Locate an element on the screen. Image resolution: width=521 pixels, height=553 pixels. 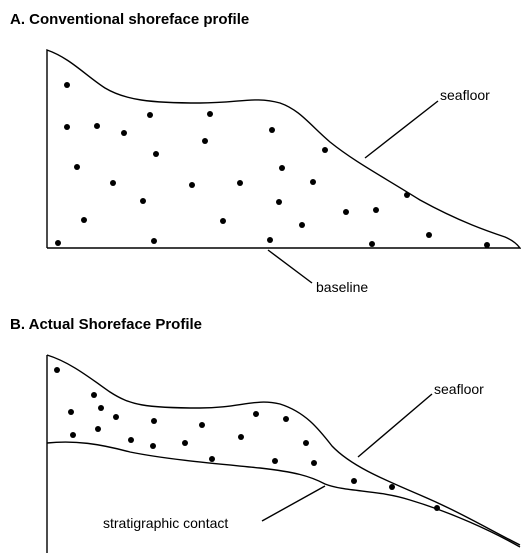
panel-title: A. Conventional shoreface profile is located at coordinates (129, 19).